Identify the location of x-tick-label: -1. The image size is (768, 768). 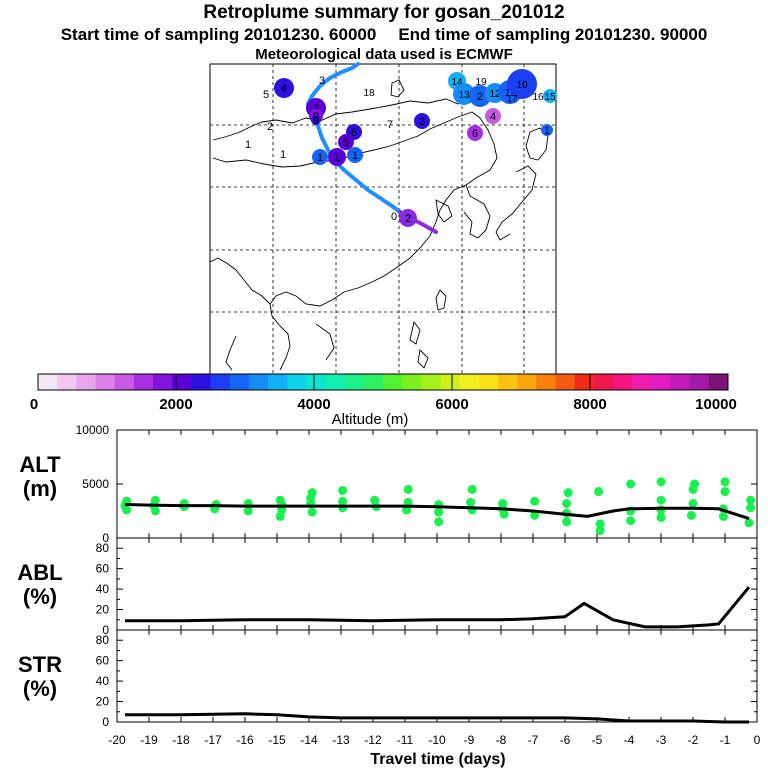
(725, 740).